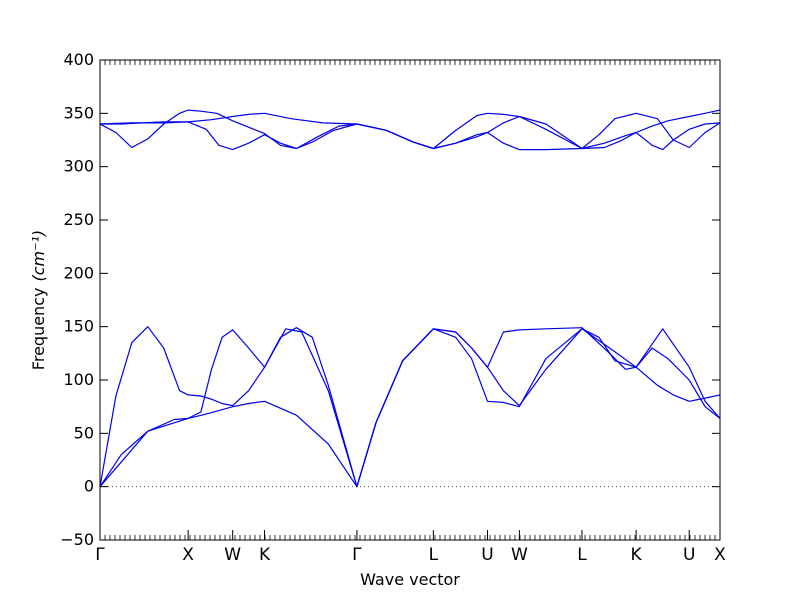  Describe the element at coordinates (410, 579) in the screenshot. I see `x-axis-label: Wave vector` at that location.